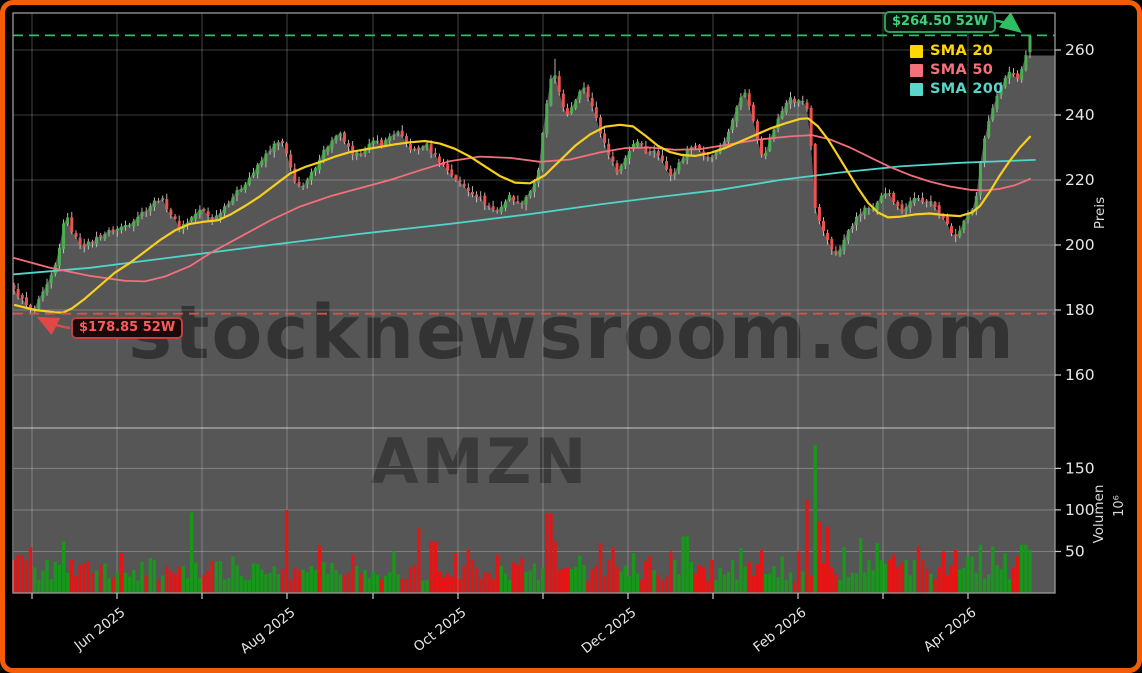 The width and height of the screenshot is (1142, 673). Describe the element at coordinates (957, 70) in the screenshot. I see `legend-item-sma50: SMA 50` at that location.